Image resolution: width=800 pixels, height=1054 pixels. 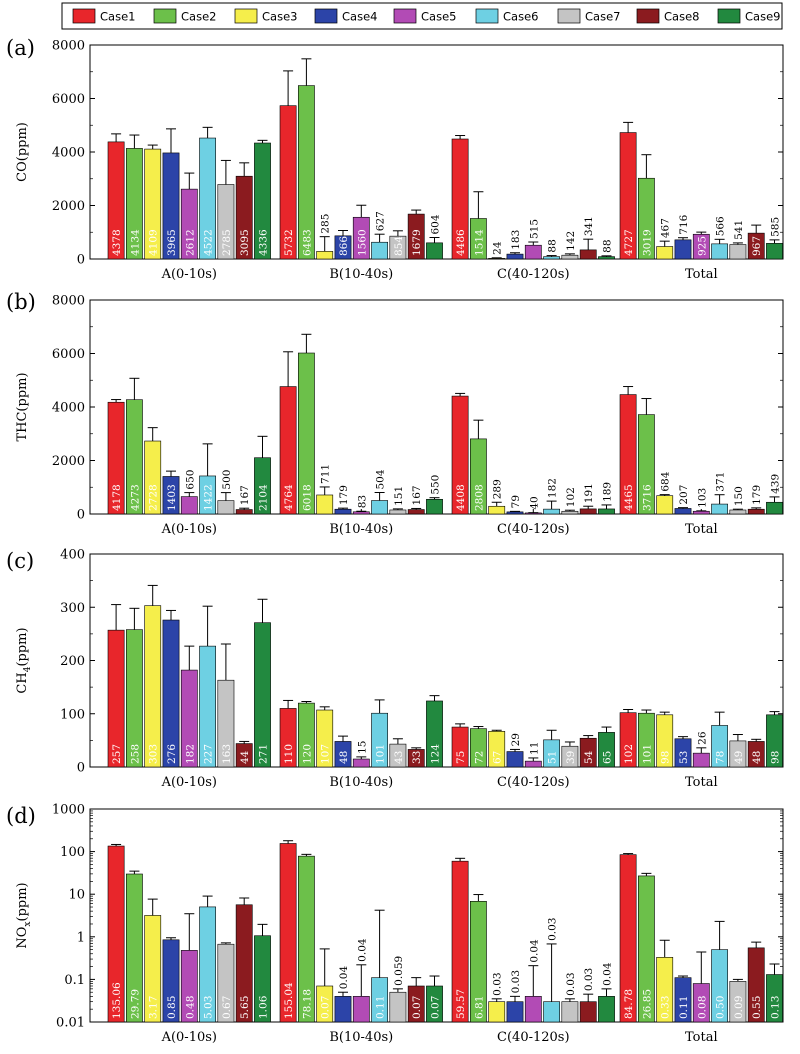 What do you see at coordinates (666, 481) in the screenshot?
I see `data-label: 684` at bounding box center [666, 481].